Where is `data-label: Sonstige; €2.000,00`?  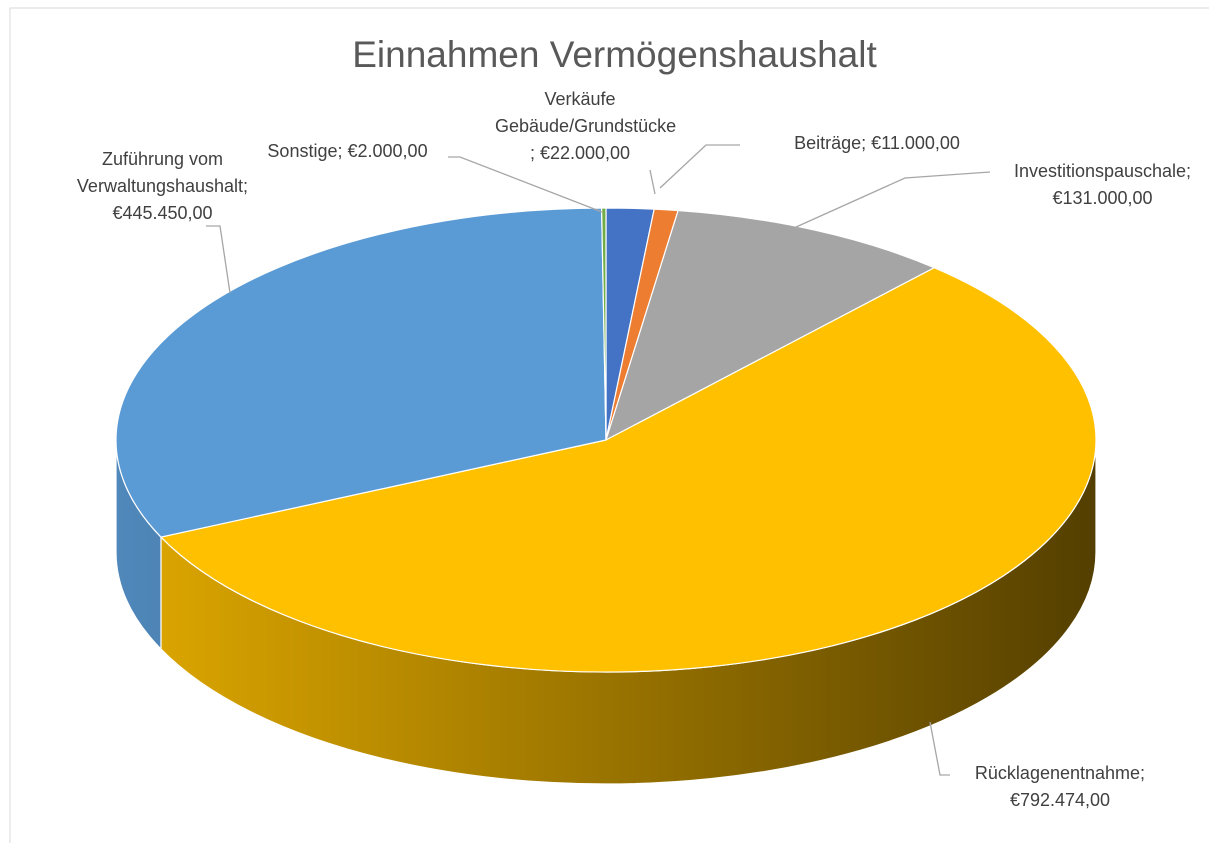 data-label: Sonstige; €2.000,00 is located at coordinates (347, 151).